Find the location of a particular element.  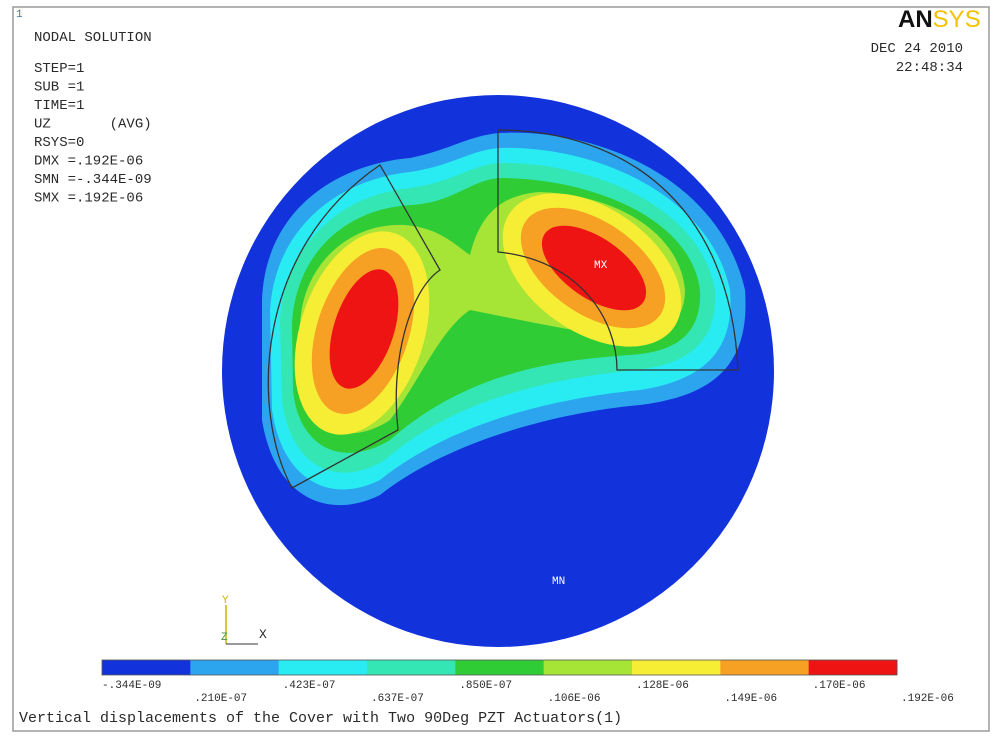

info-line: SUB =1 is located at coordinates (59, 88).